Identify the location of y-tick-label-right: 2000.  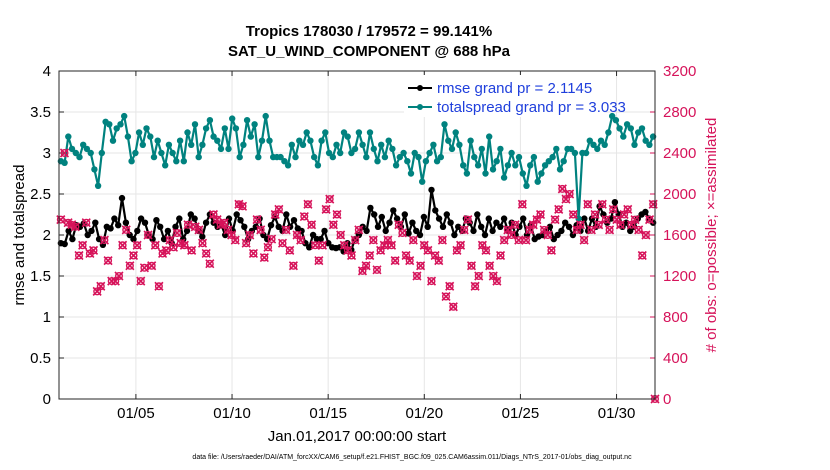
(679, 194).